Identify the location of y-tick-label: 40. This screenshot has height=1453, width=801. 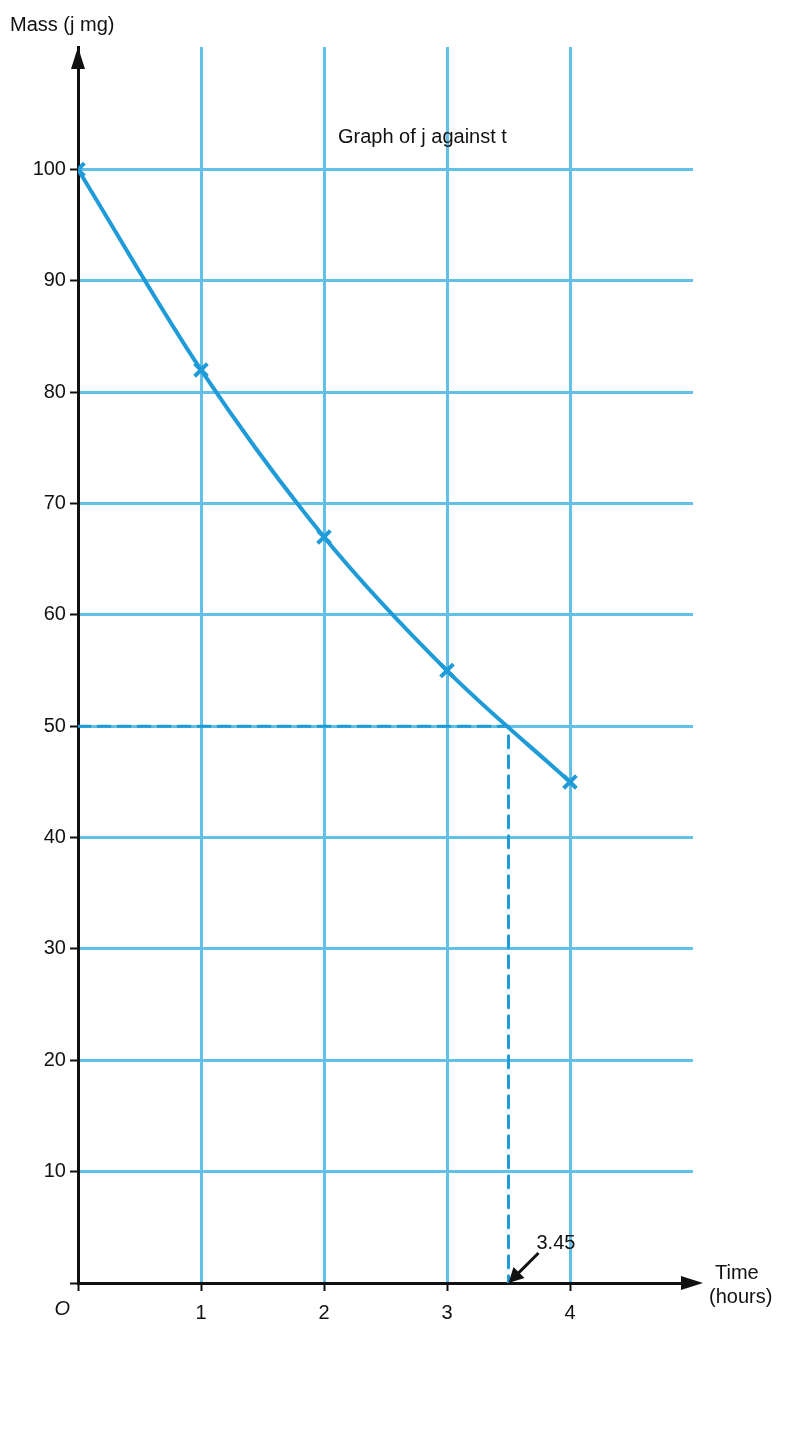
(54, 836).